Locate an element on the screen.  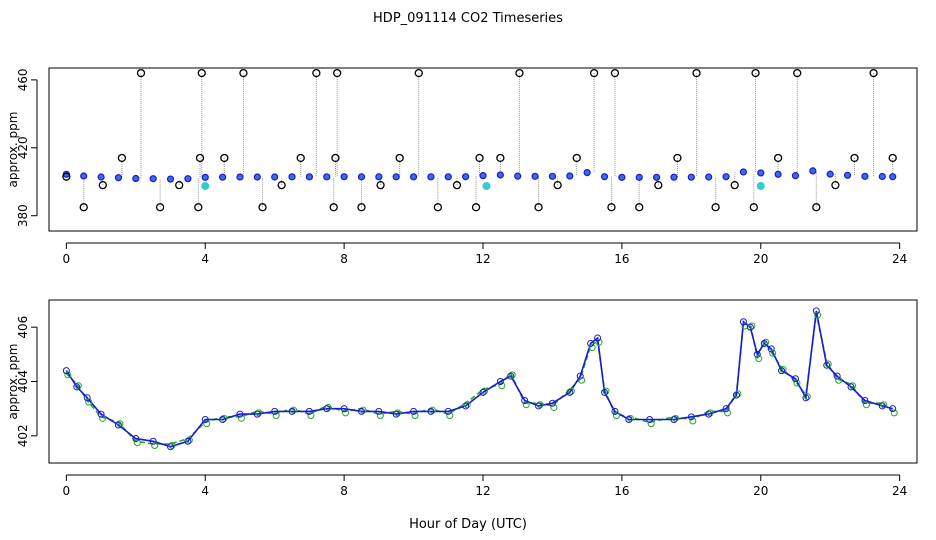
top-x-tick-label: 0 is located at coordinates (67, 259).